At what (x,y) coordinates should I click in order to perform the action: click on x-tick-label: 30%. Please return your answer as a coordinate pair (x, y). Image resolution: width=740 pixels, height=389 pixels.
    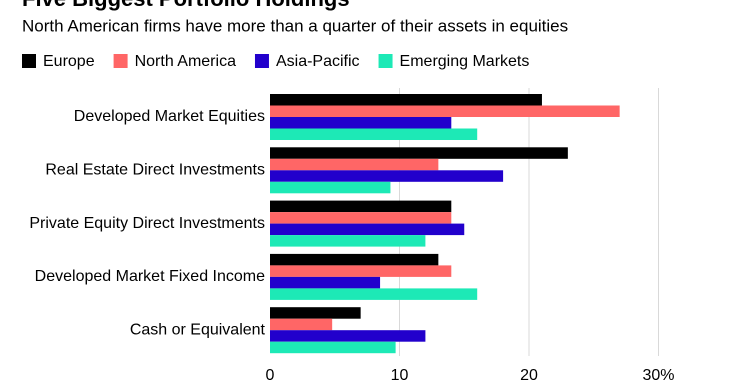
    Looking at the image, I should click on (658, 375).